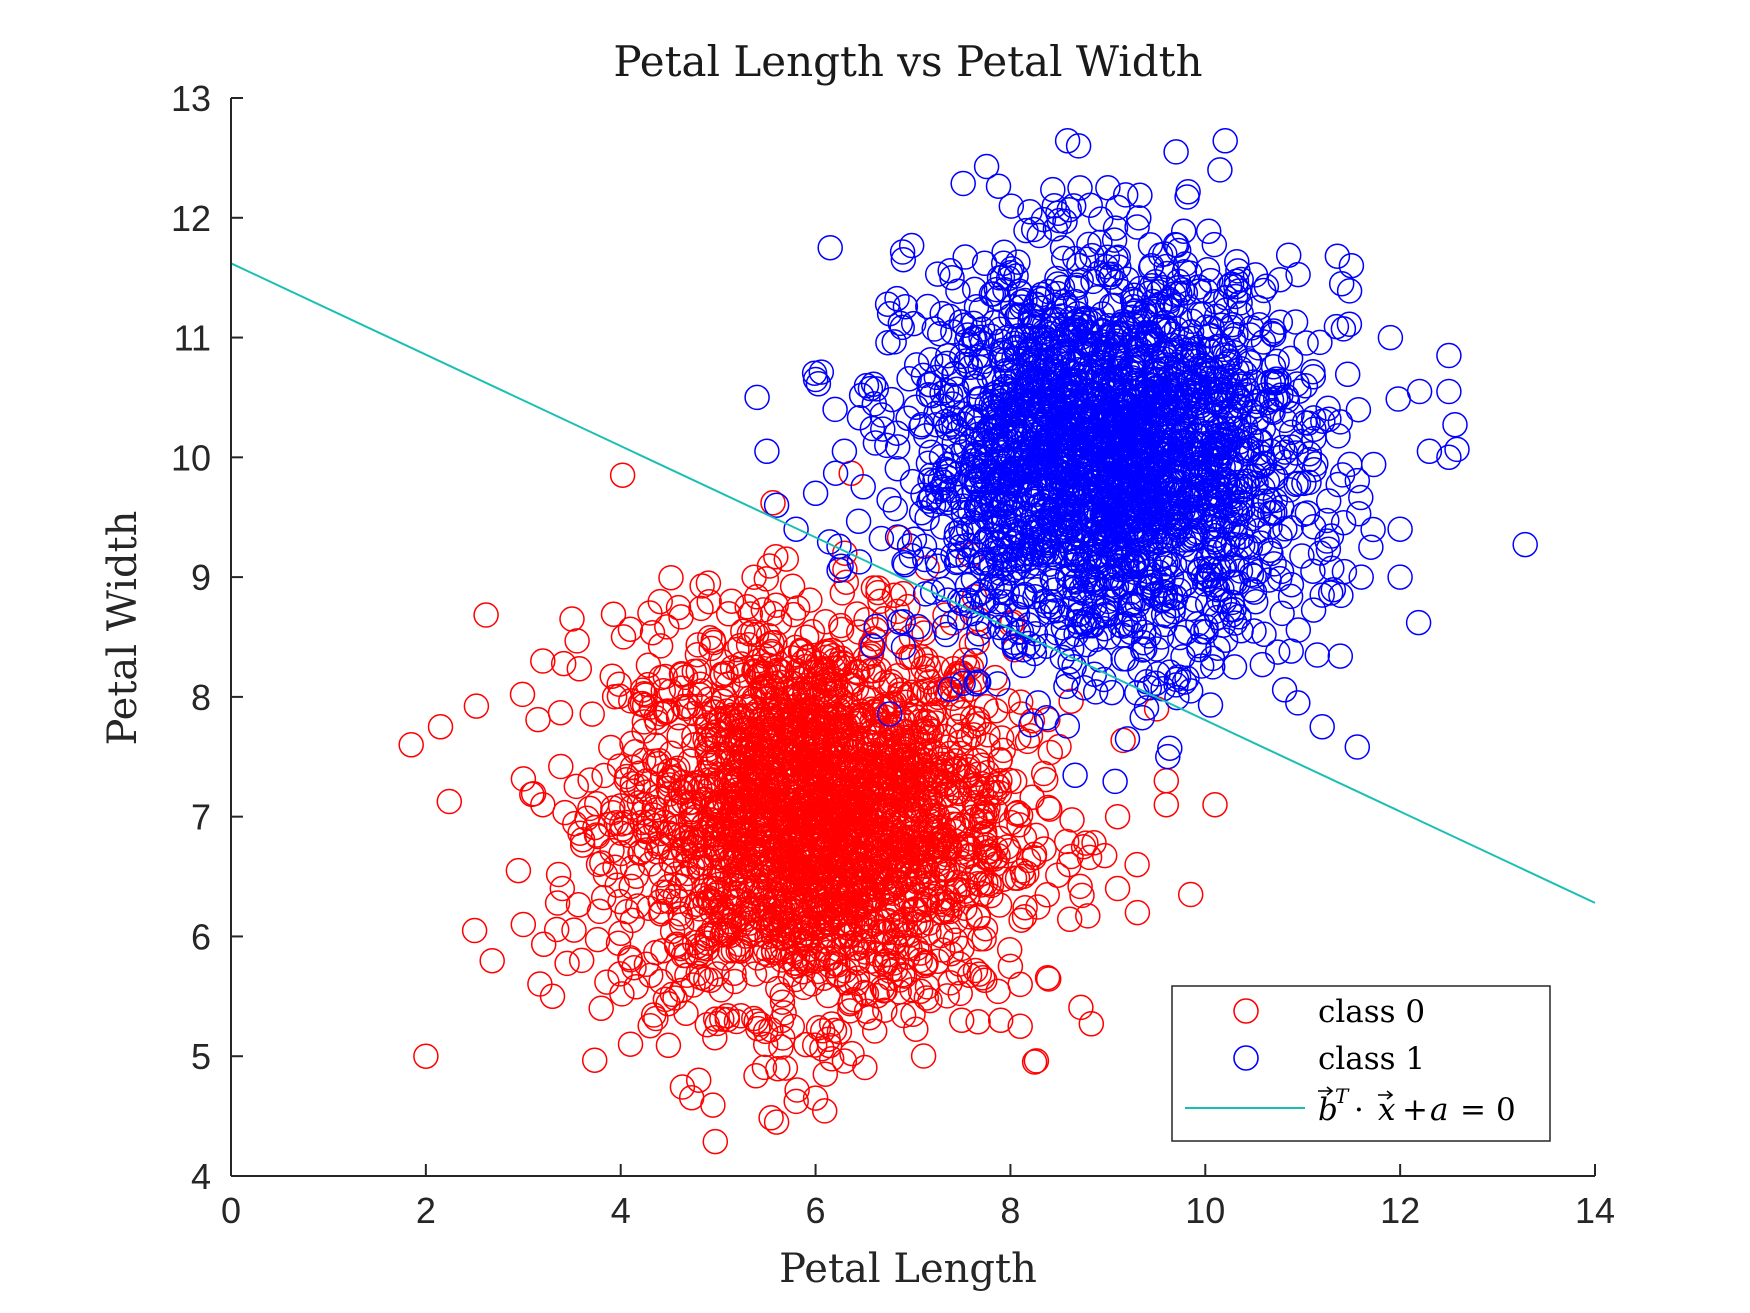 The image size is (1750, 1313). I want to click on chart-title: Petal Length vs Petal Width, so click(907, 61).